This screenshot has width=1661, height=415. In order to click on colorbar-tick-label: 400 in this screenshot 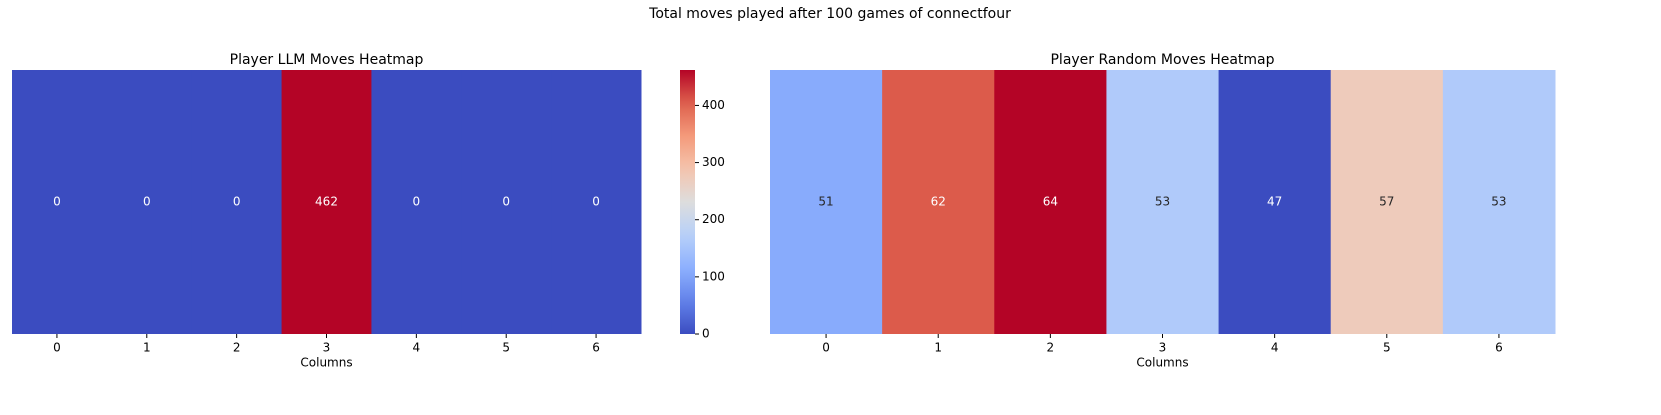, I will do `click(713, 105)`.